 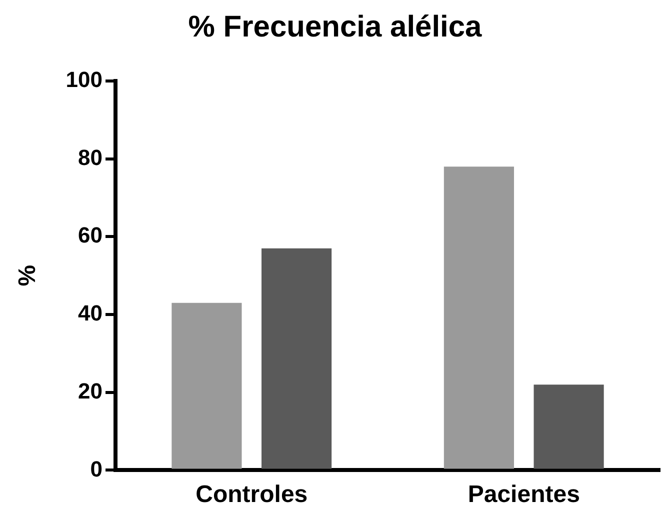 I want to click on y-tick-label: 60, so click(x=90, y=235).